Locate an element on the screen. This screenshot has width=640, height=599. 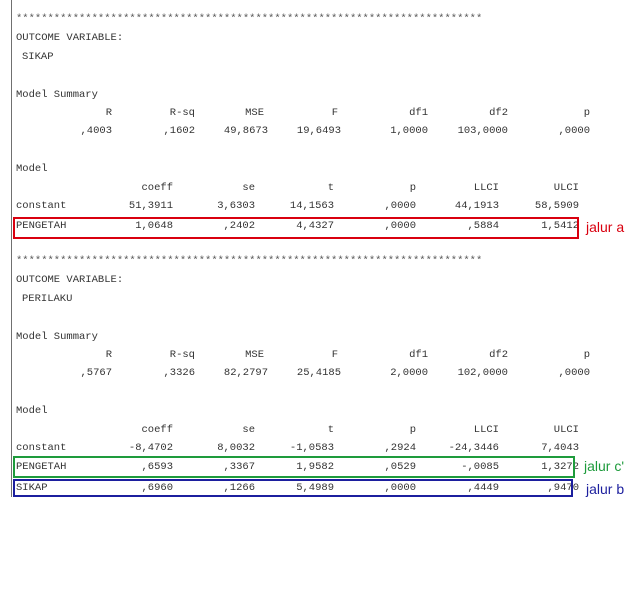
value-t: 14,1563 is located at coordinates (311, 206).